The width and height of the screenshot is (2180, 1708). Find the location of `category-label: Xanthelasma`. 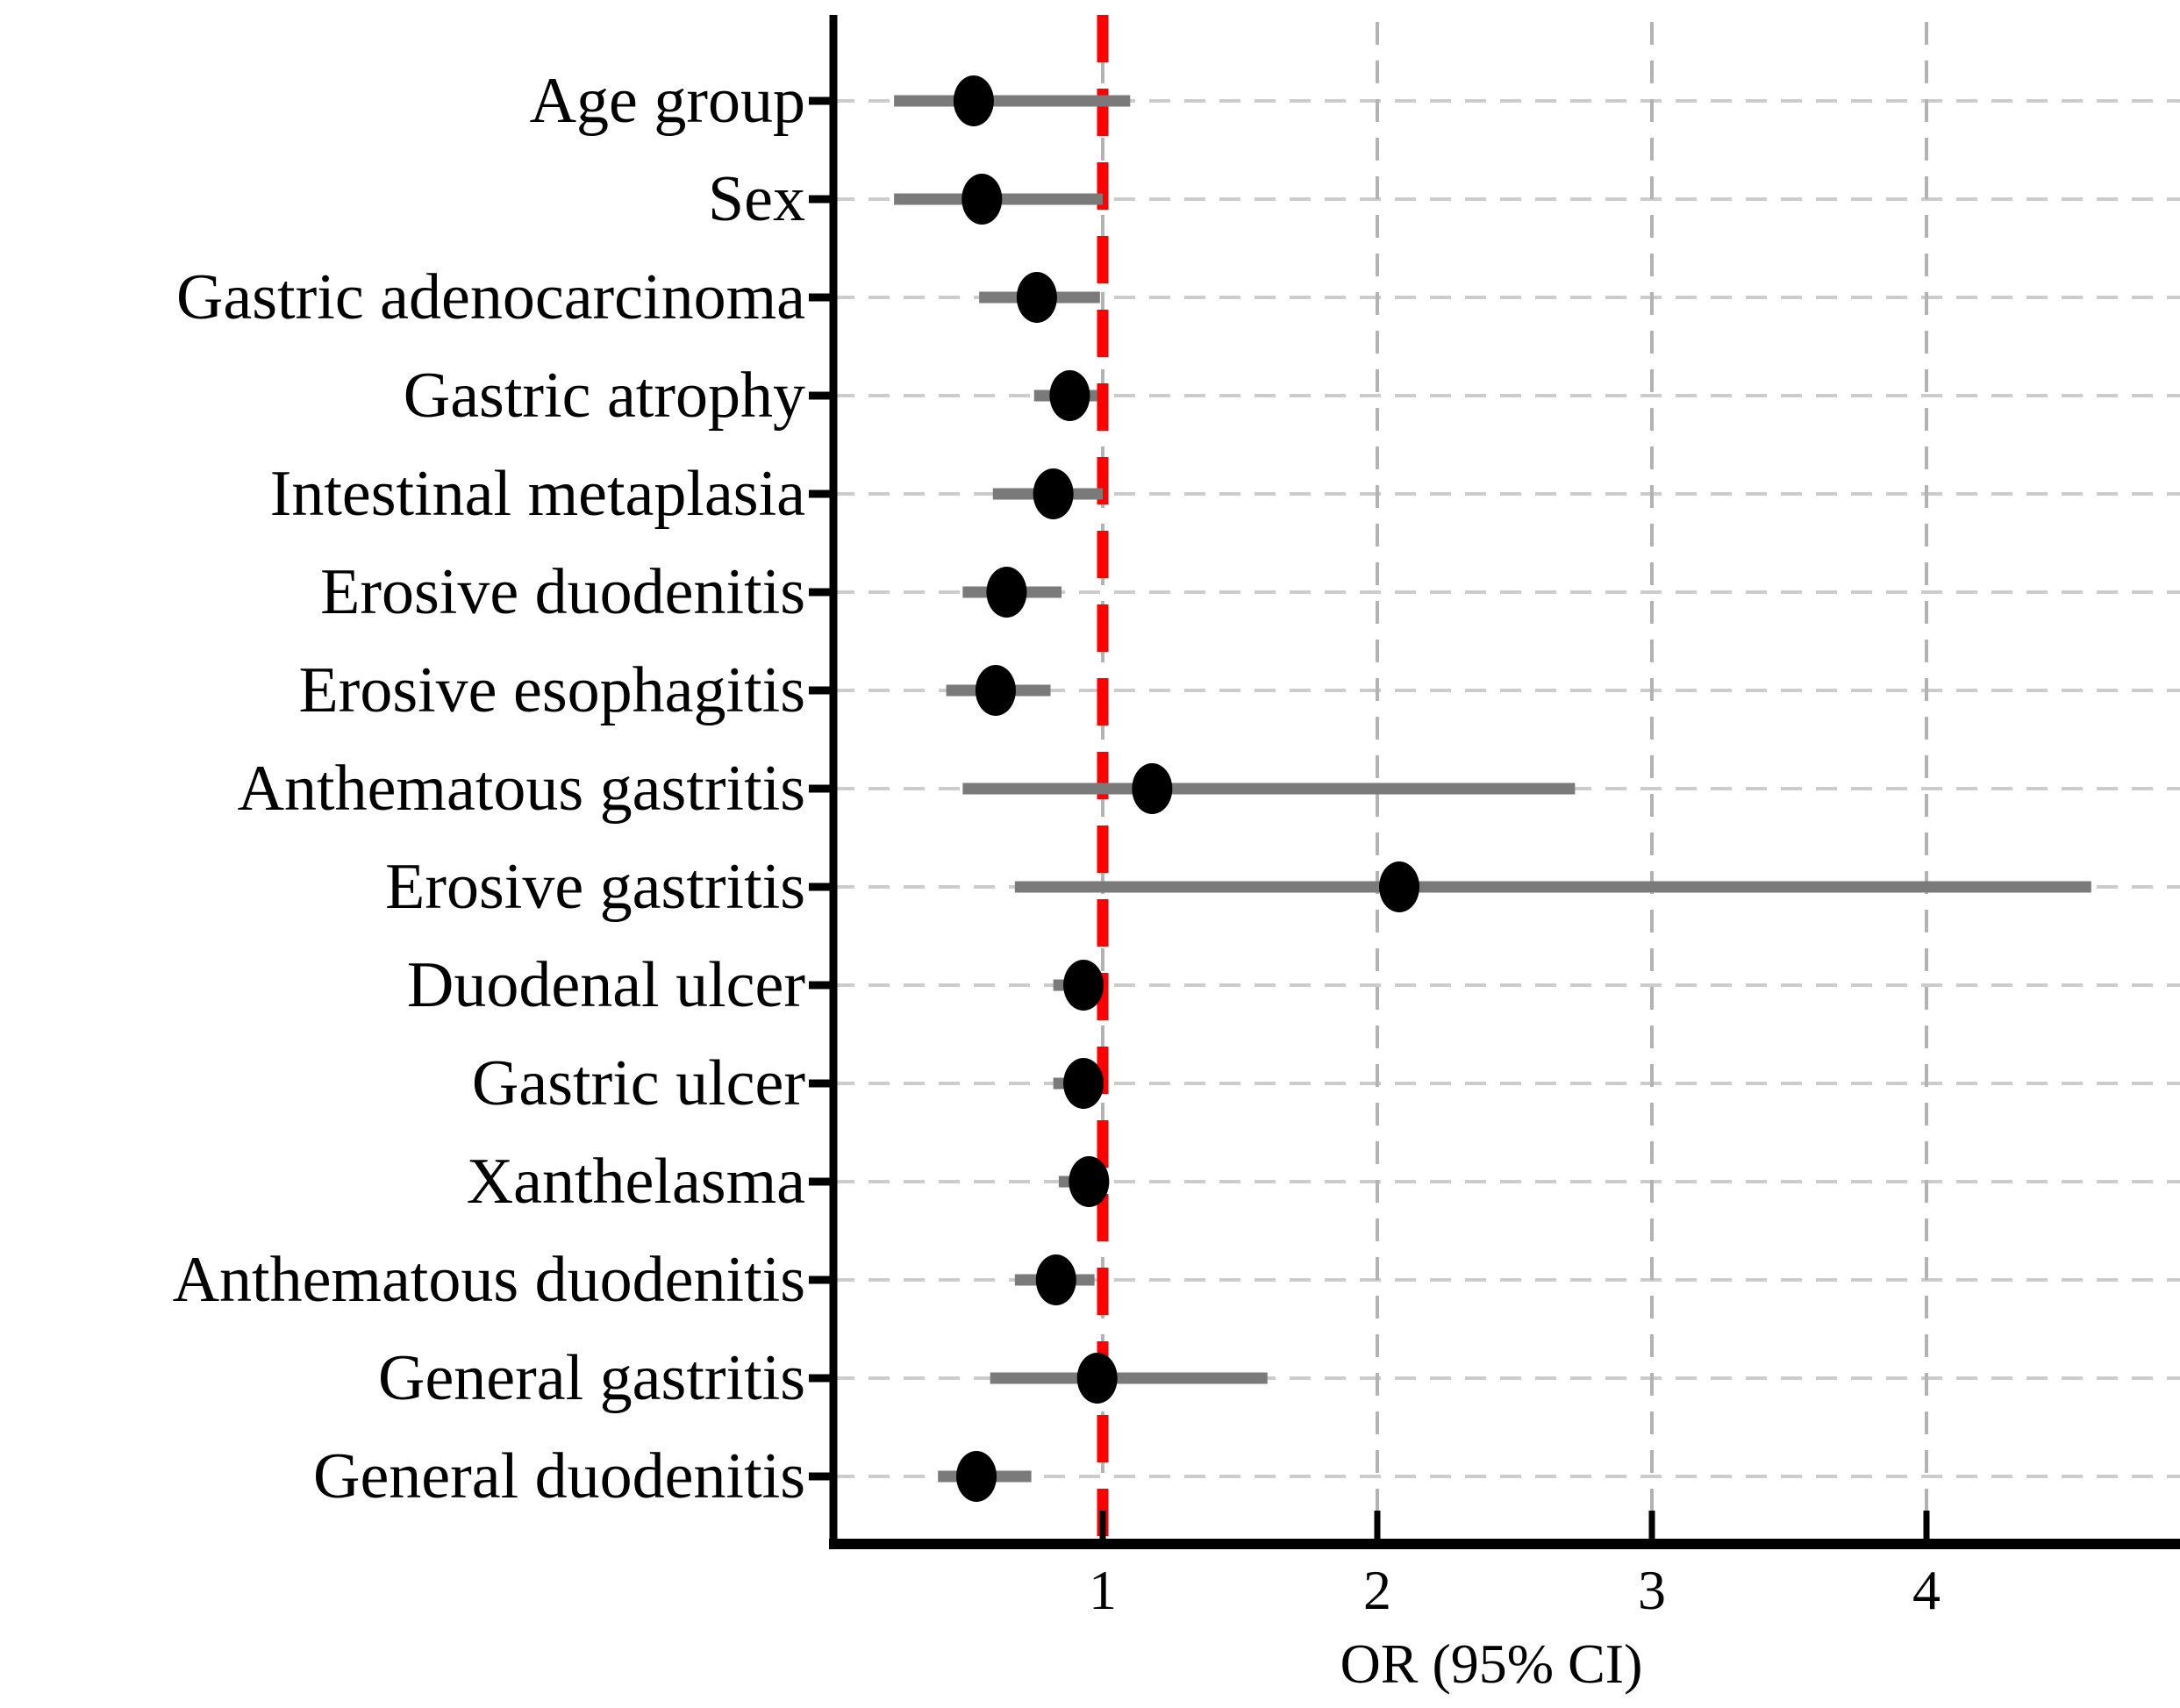

category-label: Xanthelasma is located at coordinates (636, 1182).